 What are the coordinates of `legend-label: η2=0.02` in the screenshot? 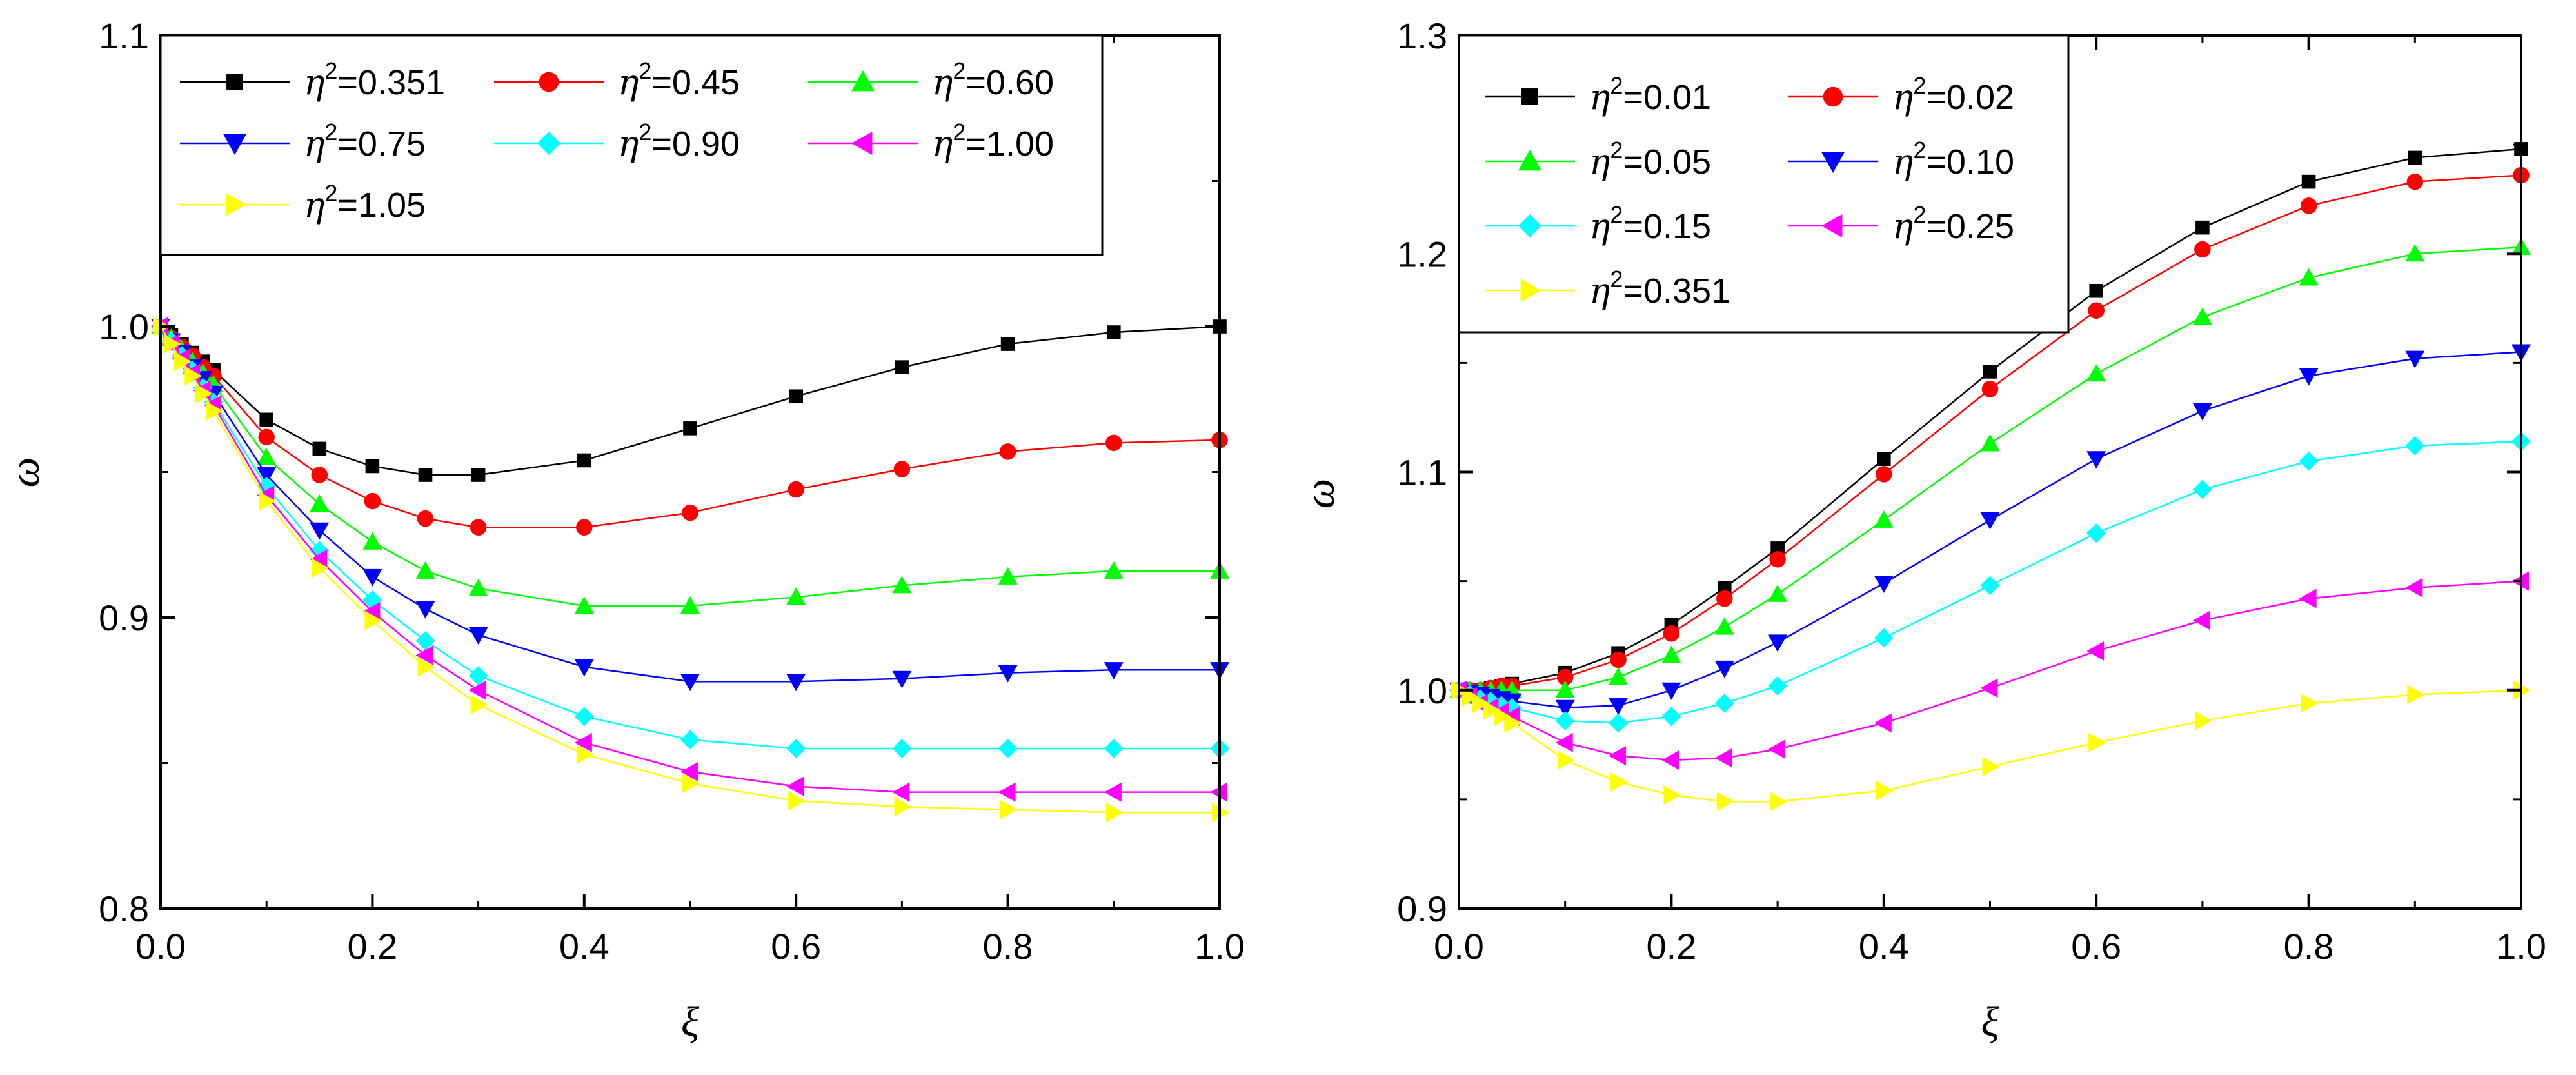 It's located at (1953, 95).